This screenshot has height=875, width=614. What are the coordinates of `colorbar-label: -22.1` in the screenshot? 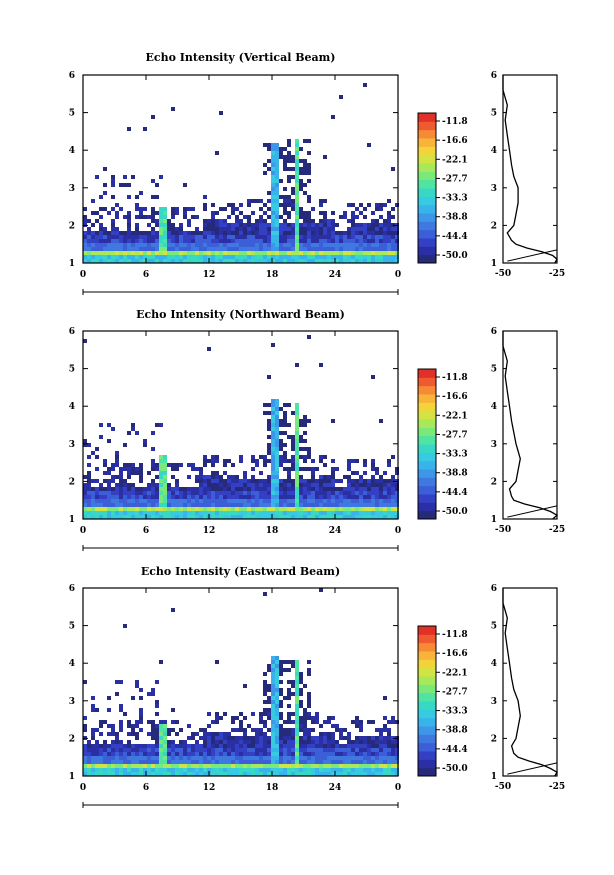 It's located at (455, 673).